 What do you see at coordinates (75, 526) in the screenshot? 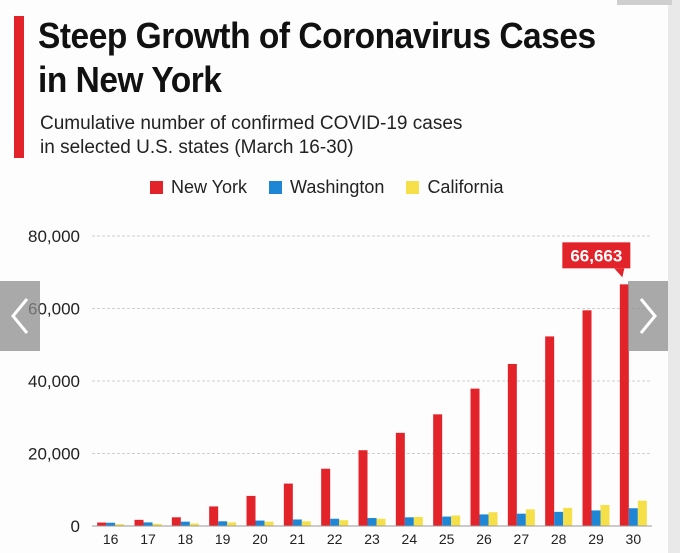
I see `y-tick-label: 0` at bounding box center [75, 526].